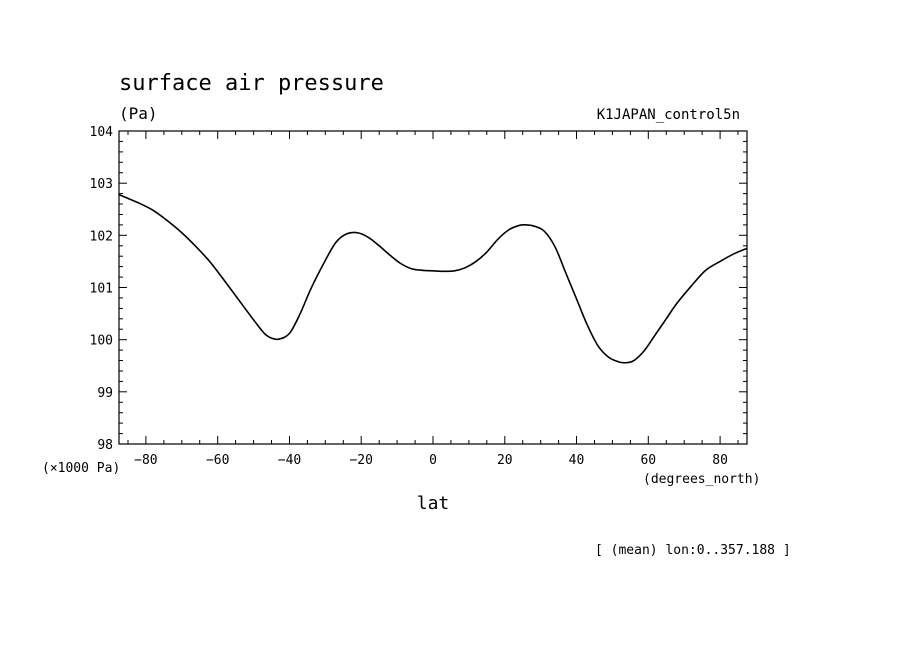 This screenshot has width=904, height=654. I want to click on x-tick-label: 60, so click(648, 460).